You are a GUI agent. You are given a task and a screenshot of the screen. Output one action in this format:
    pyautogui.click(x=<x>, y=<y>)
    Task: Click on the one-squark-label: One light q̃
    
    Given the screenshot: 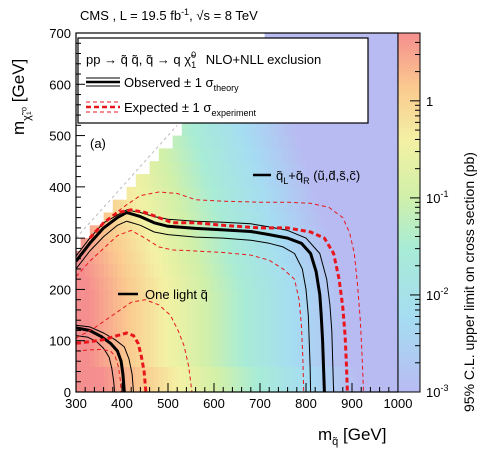 What is the action you would take?
    pyautogui.click(x=163, y=294)
    